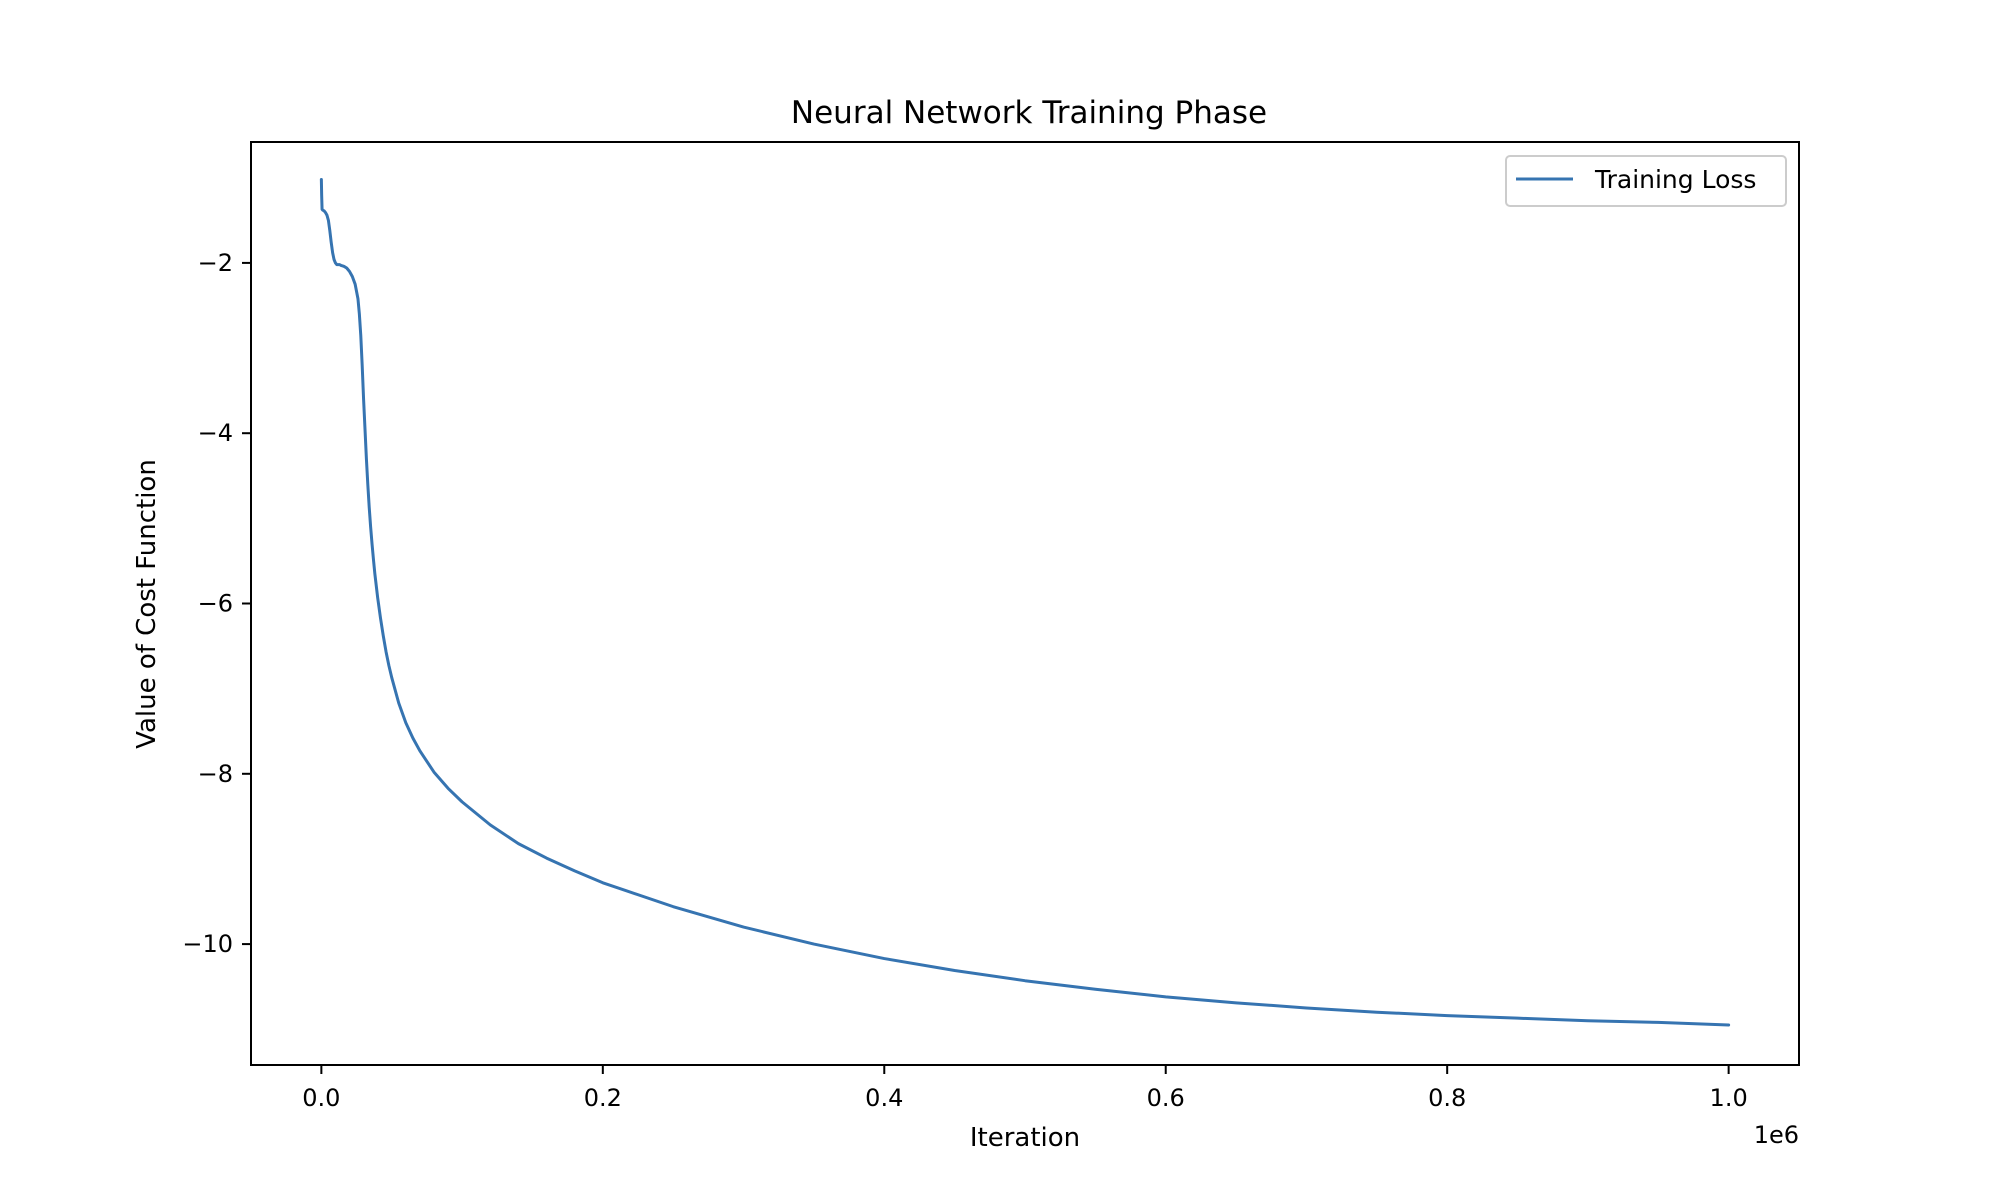  I want to click on x-axis-label: Iteration, so click(1025, 1138).